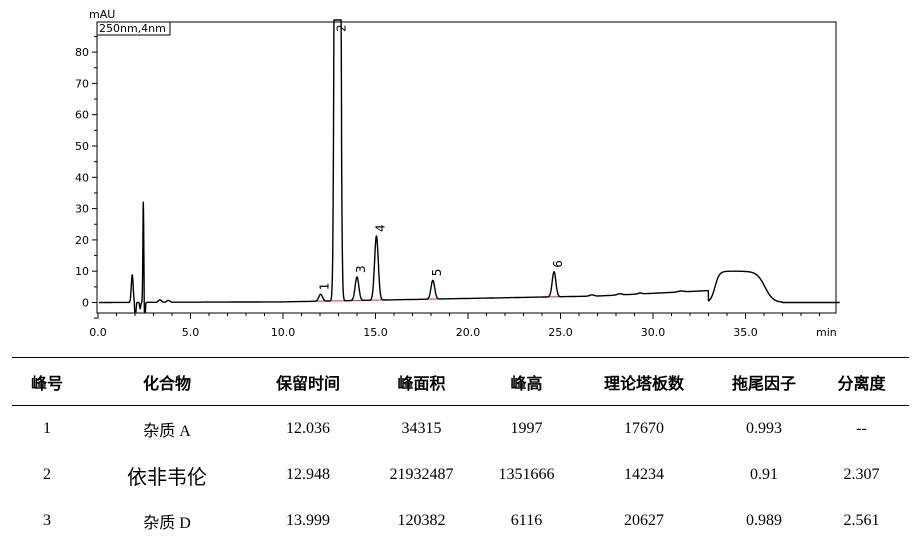  Describe the element at coordinates (764, 381) in the screenshot. I see `header-tailing-factor: 拖尾因子` at that location.